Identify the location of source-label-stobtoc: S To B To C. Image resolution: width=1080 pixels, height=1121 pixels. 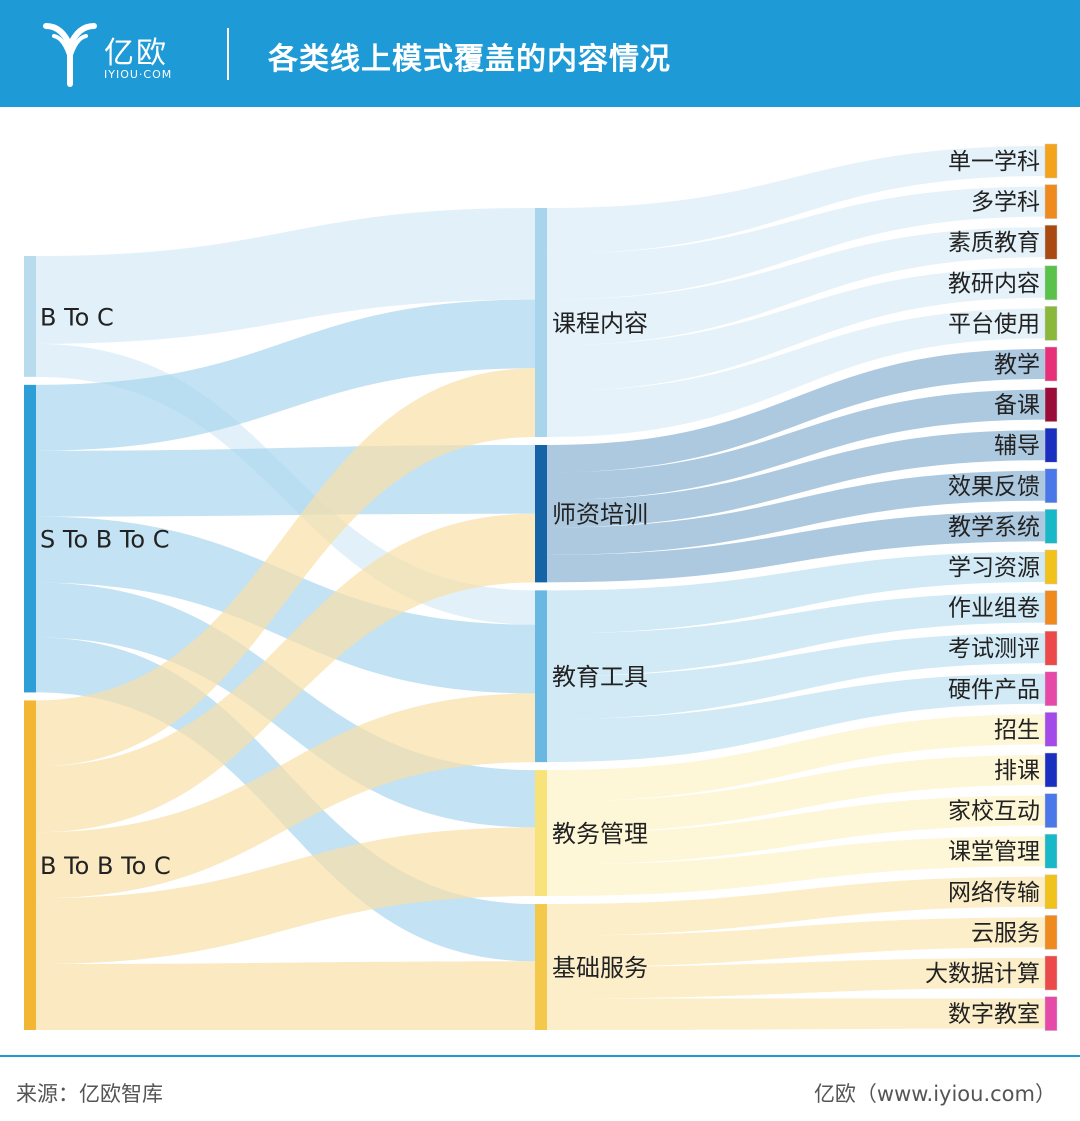
(105, 540).